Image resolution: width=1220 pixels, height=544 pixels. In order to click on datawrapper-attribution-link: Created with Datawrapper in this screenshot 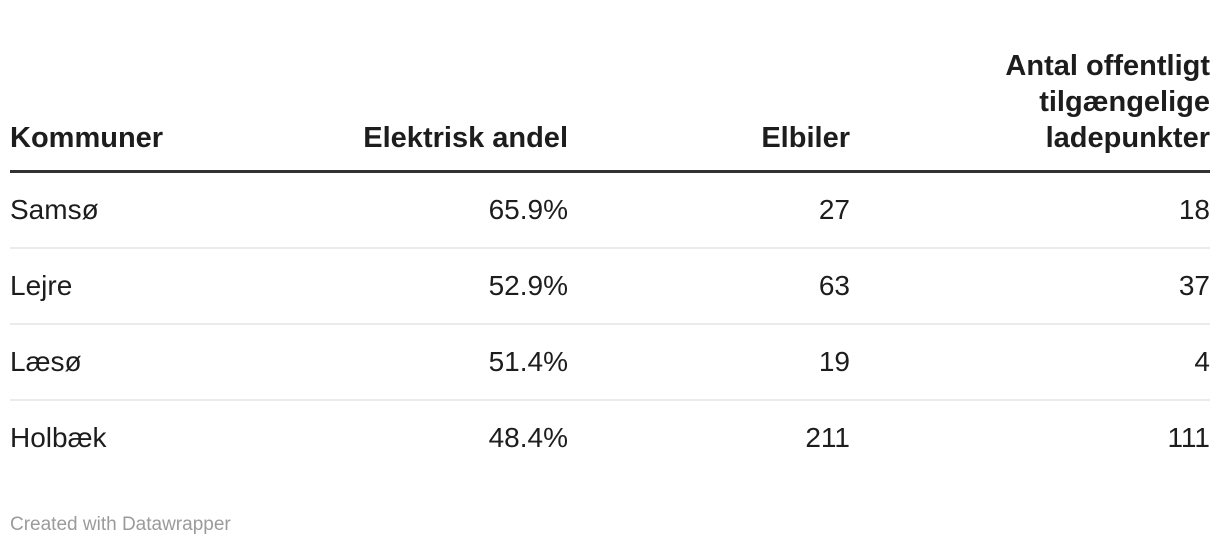, I will do `click(120, 524)`.